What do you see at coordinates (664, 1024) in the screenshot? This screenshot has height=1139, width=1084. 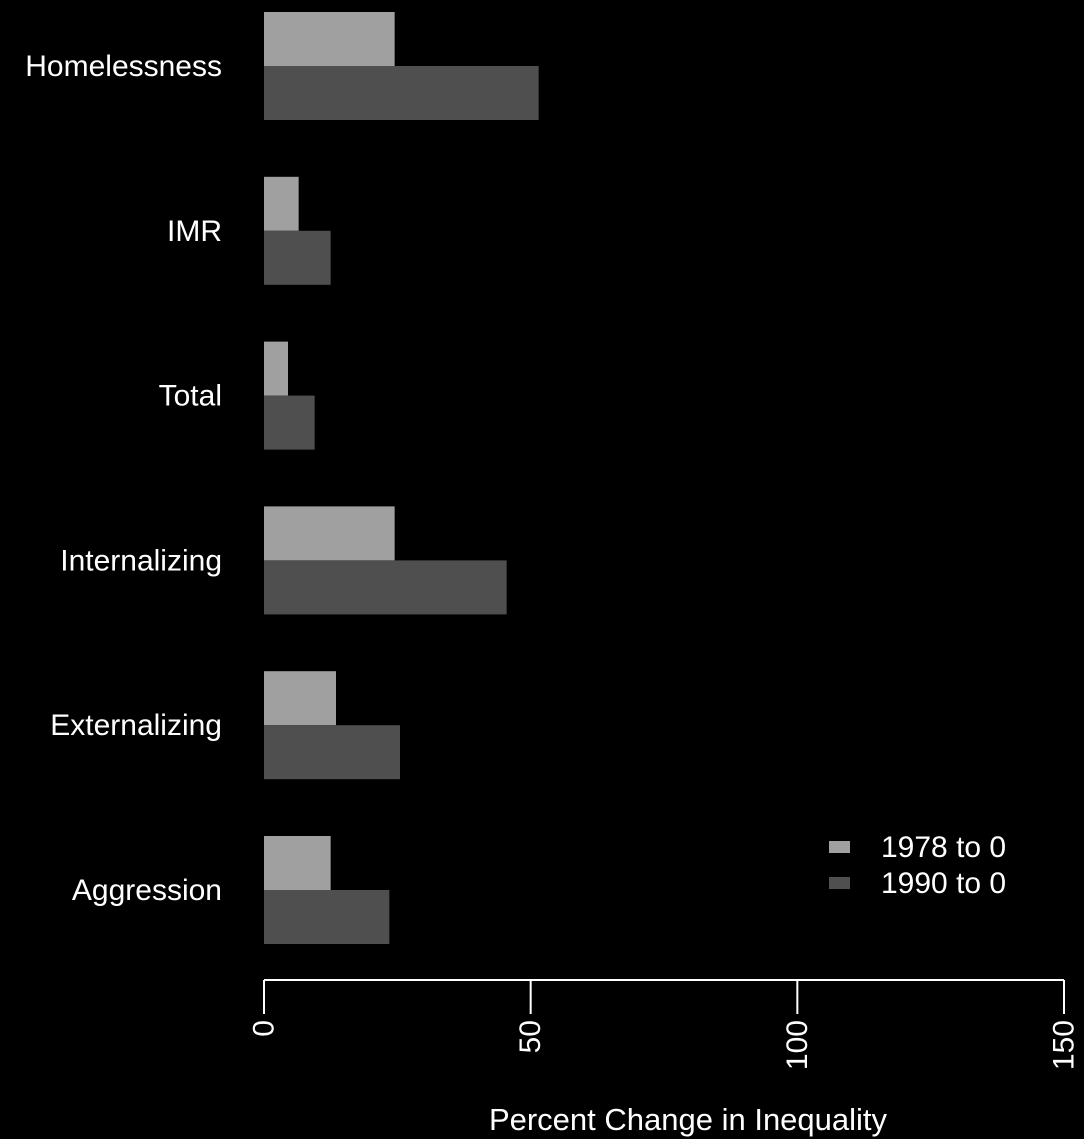 I see `x-axis: 0 50 100 150` at bounding box center [664, 1024].